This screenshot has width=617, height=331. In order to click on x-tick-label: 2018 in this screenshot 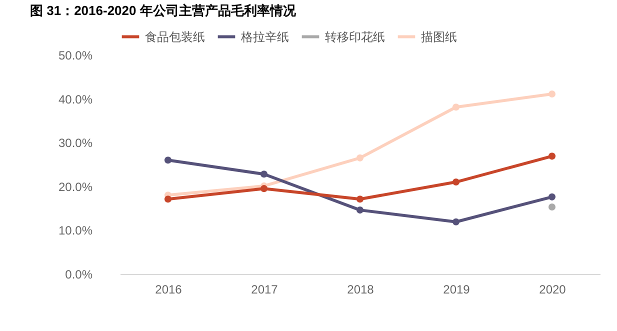, I will do `click(360, 289)`.